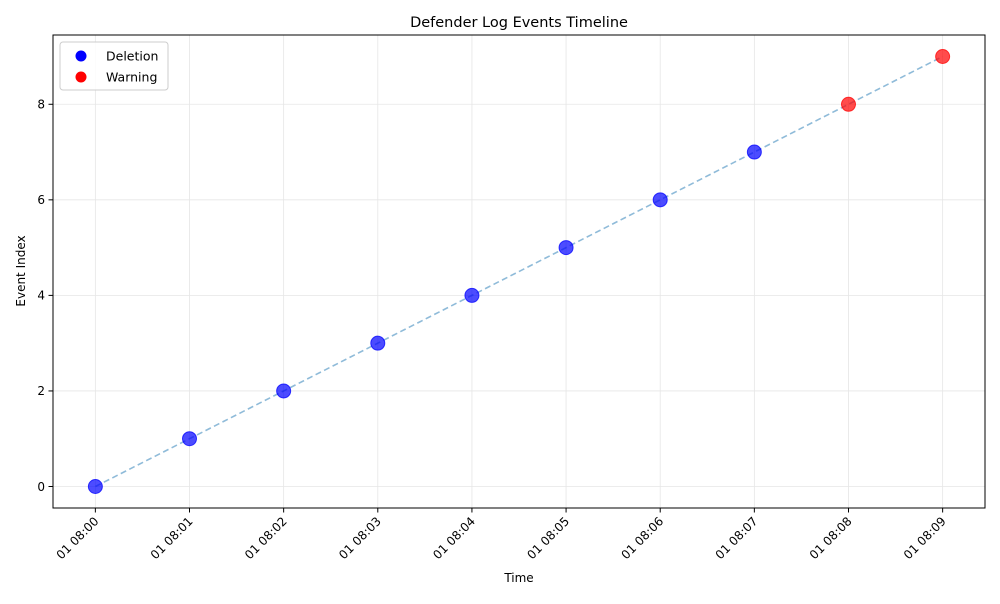  I want to click on x-axis-label: Time, so click(518, 578).